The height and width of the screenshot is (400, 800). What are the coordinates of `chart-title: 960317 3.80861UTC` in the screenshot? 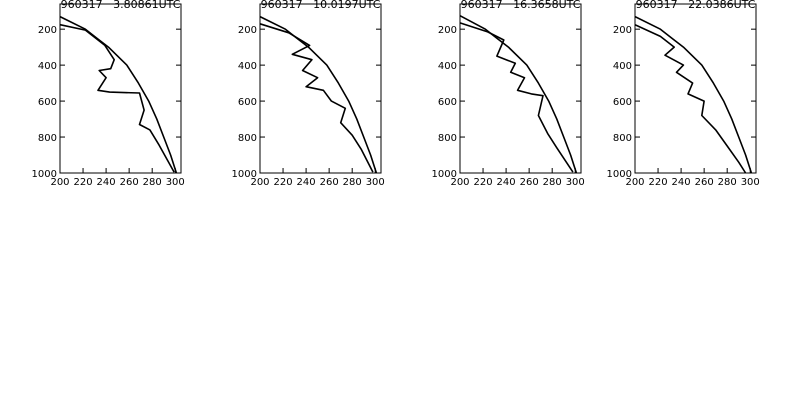 It's located at (121, 5).